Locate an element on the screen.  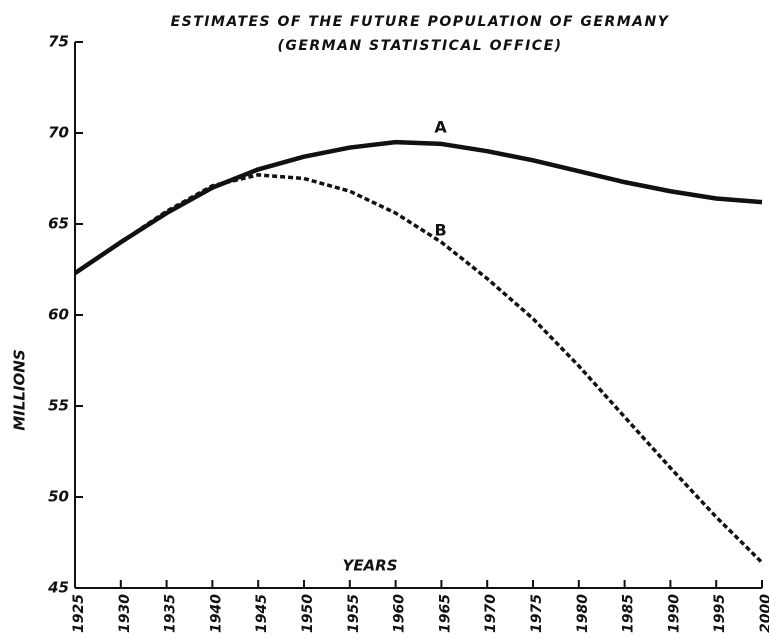
y-tick-label: 65 is located at coordinates (58, 224).